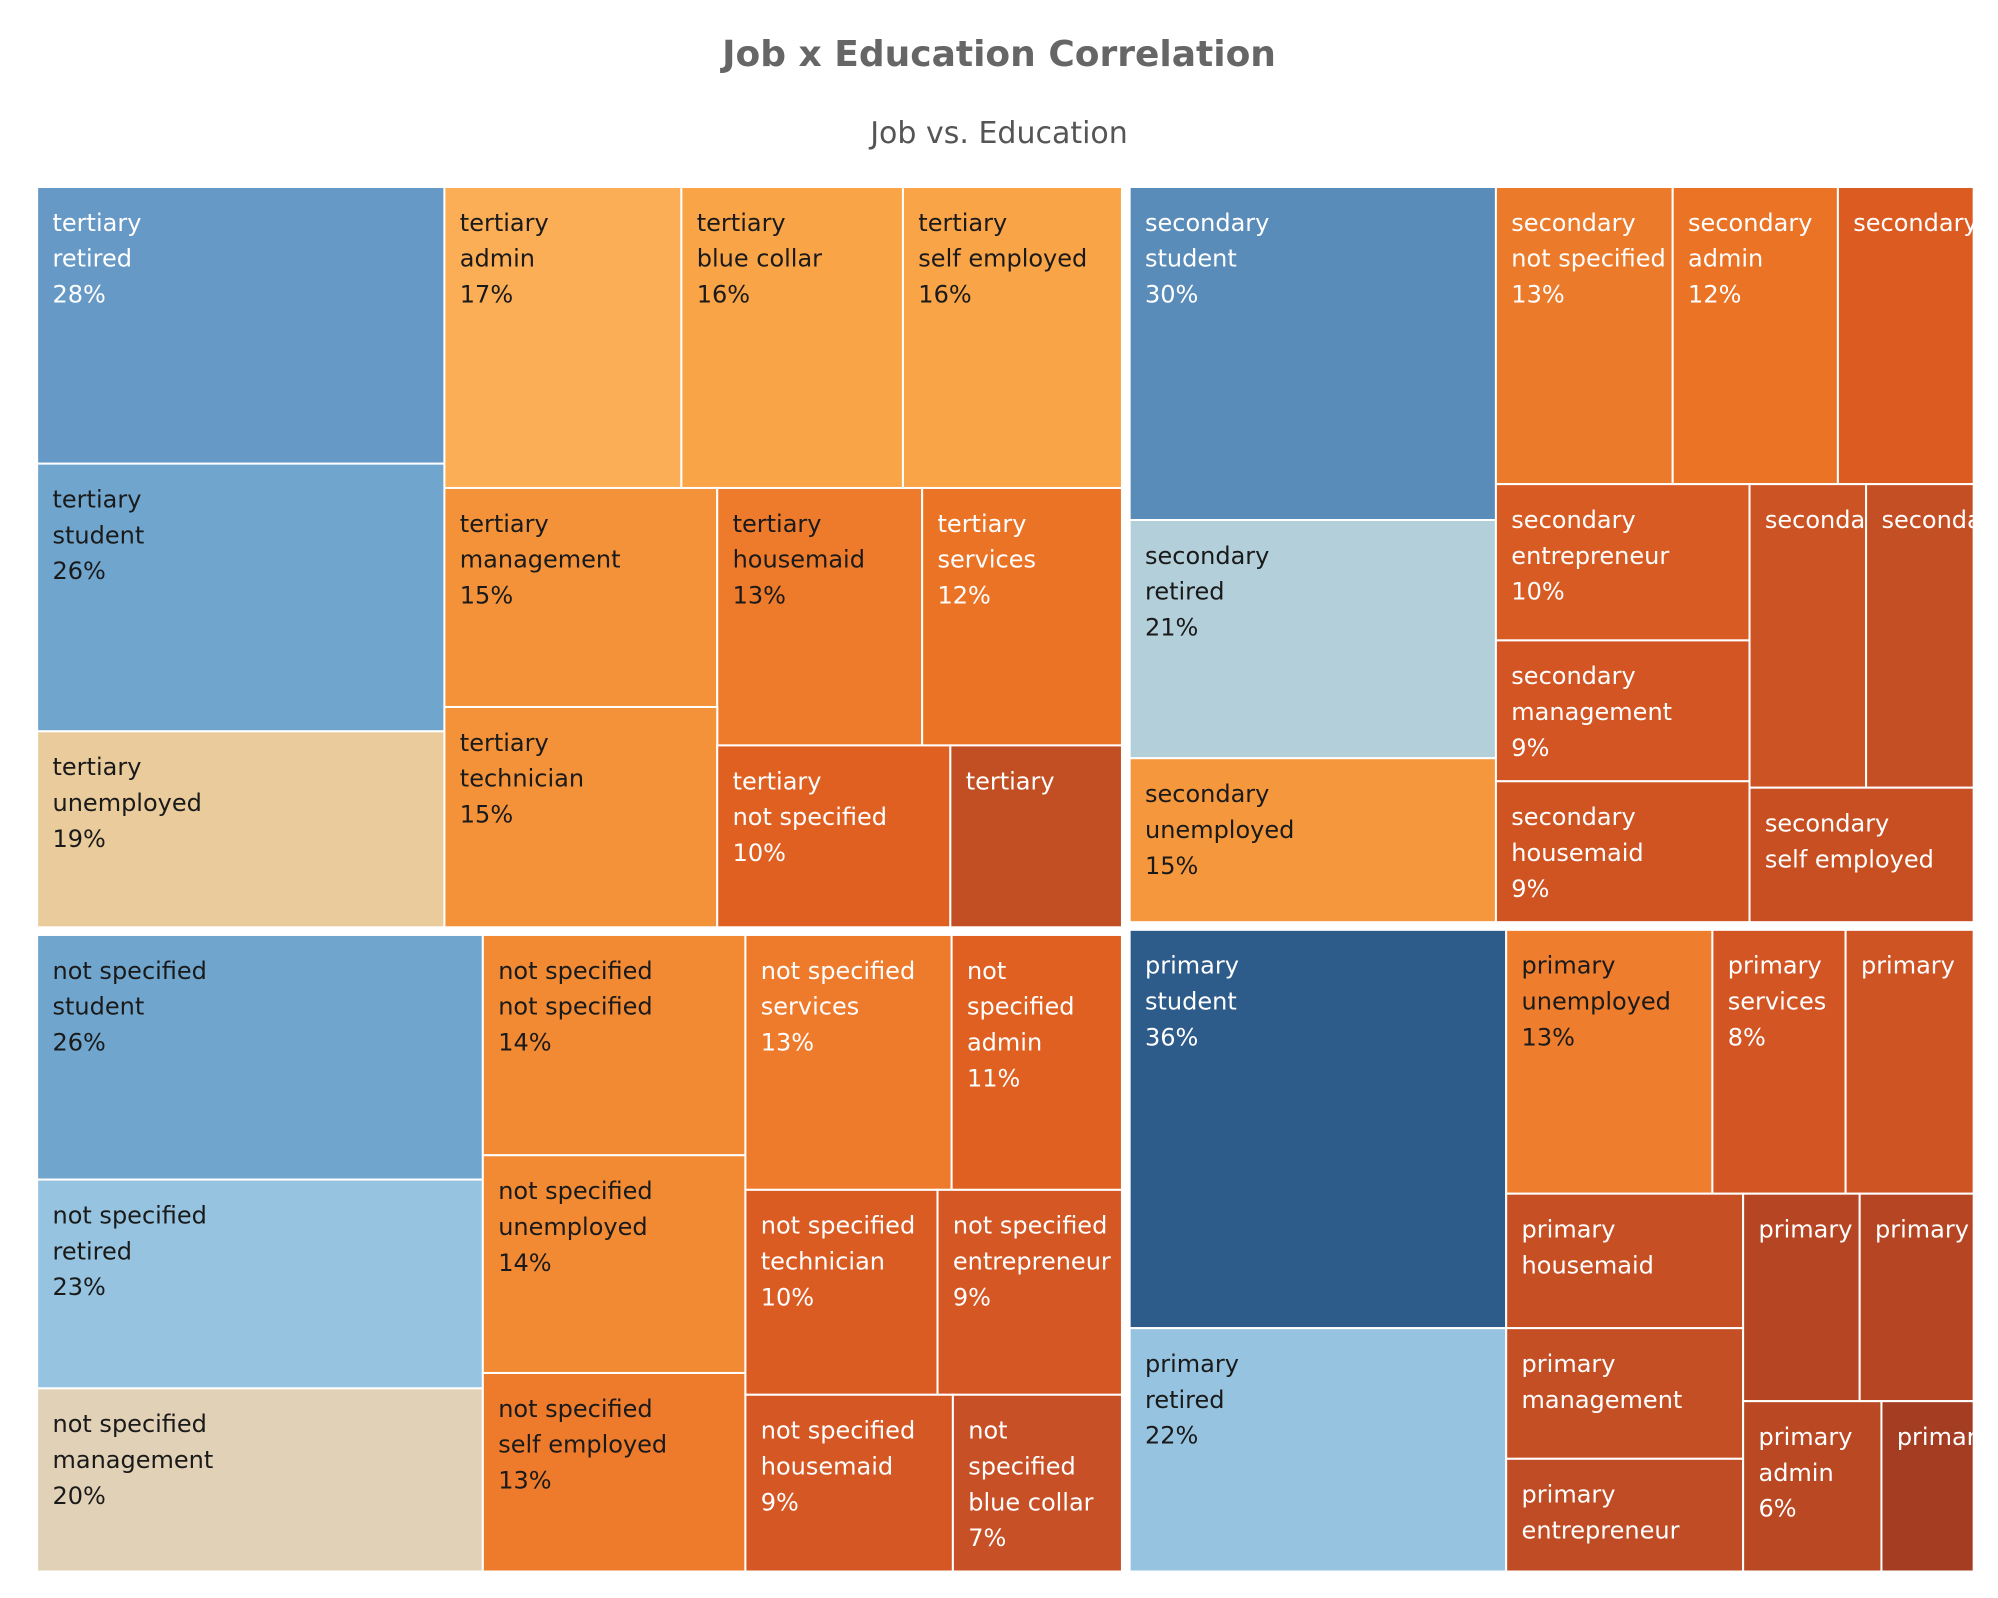 Image resolution: width=1998 pixels, height=1598 pixels. Describe the element at coordinates (1010, 781) in the screenshot. I see `treemap-cell-tertiary-item-11-edu-label: tertiary` at that location.